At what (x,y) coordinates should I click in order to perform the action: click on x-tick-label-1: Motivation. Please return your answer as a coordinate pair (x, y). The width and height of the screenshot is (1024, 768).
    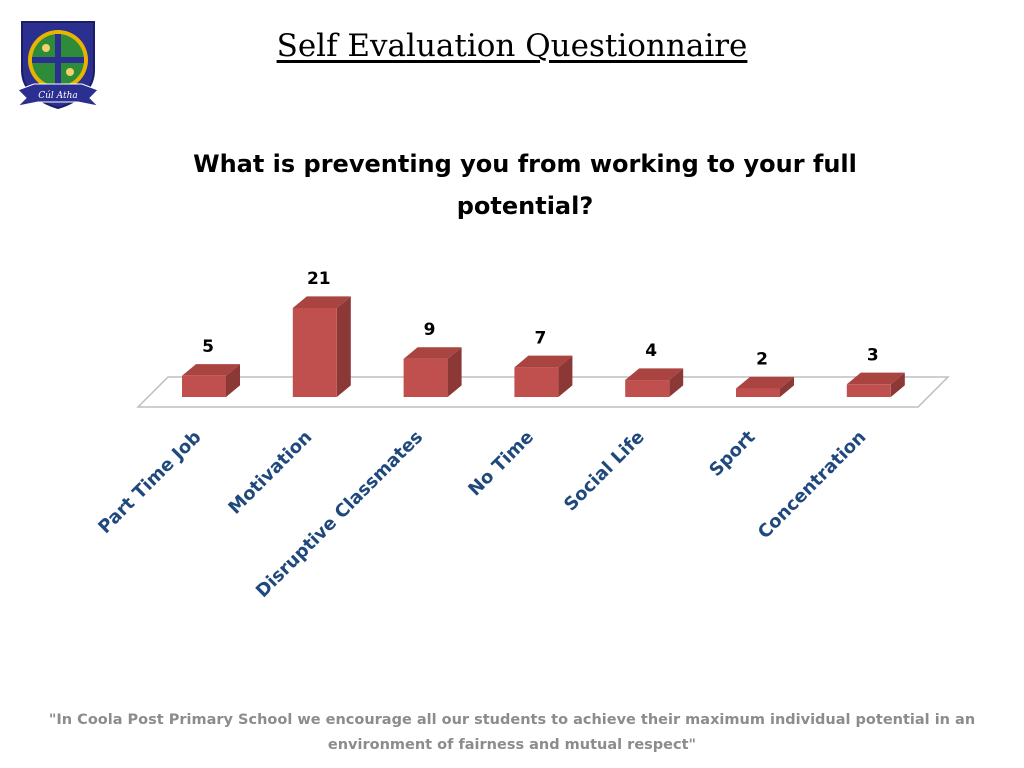
    Looking at the image, I should click on (270, 473).